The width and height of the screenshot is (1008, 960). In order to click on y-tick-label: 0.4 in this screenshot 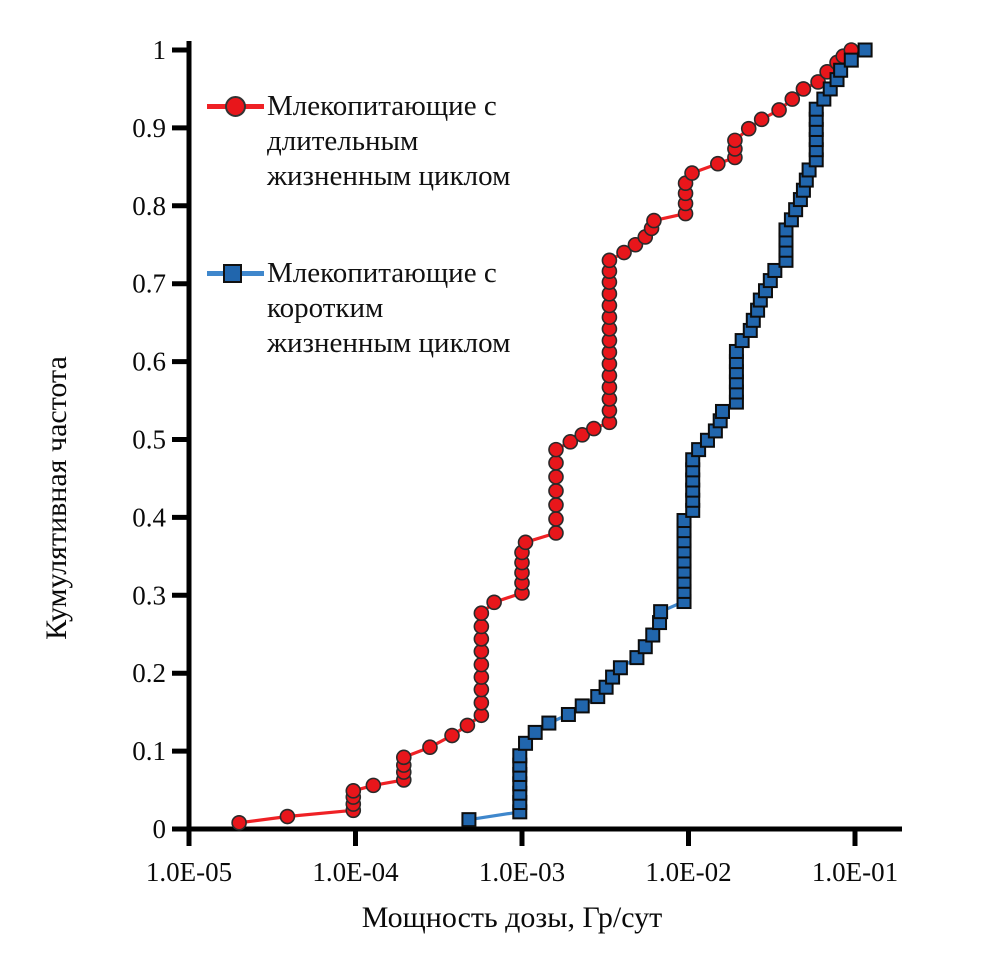, I will do `click(149, 517)`.